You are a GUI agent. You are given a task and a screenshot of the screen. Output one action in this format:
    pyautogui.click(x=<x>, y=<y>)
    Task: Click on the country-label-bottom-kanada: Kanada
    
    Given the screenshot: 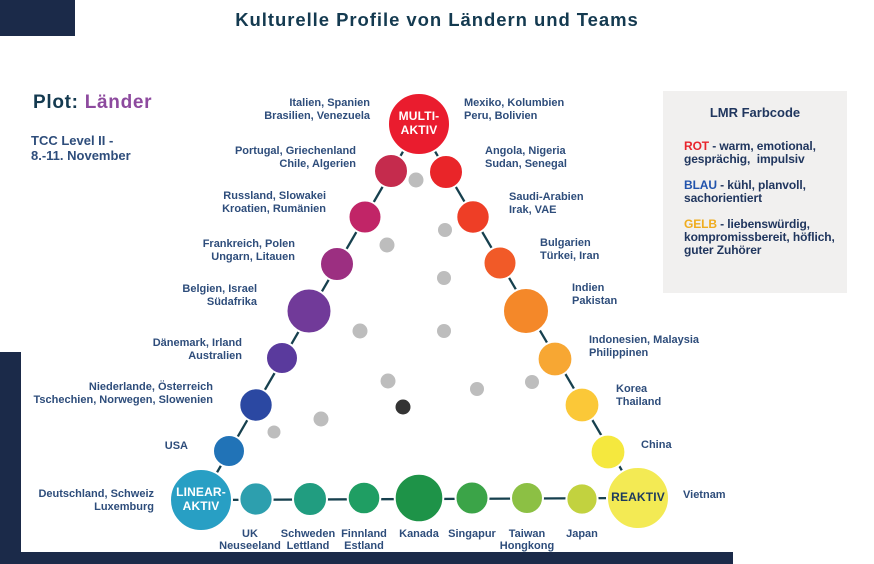 What is the action you would take?
    pyautogui.click(x=419, y=534)
    